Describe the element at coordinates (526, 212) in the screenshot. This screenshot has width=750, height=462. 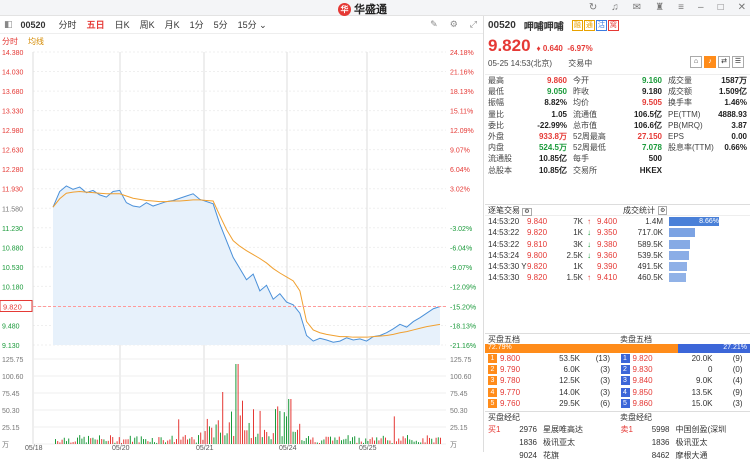
I see `trades-gear-icon: ⚙` at that location.